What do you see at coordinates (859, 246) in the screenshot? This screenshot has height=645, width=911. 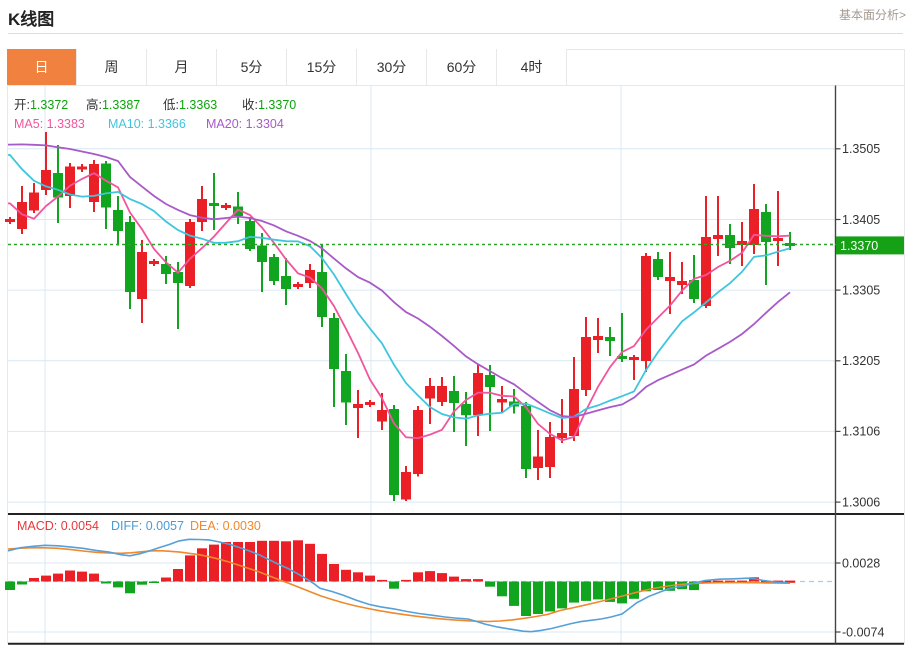 I see `svg-text: 1.3370` at bounding box center [859, 246].